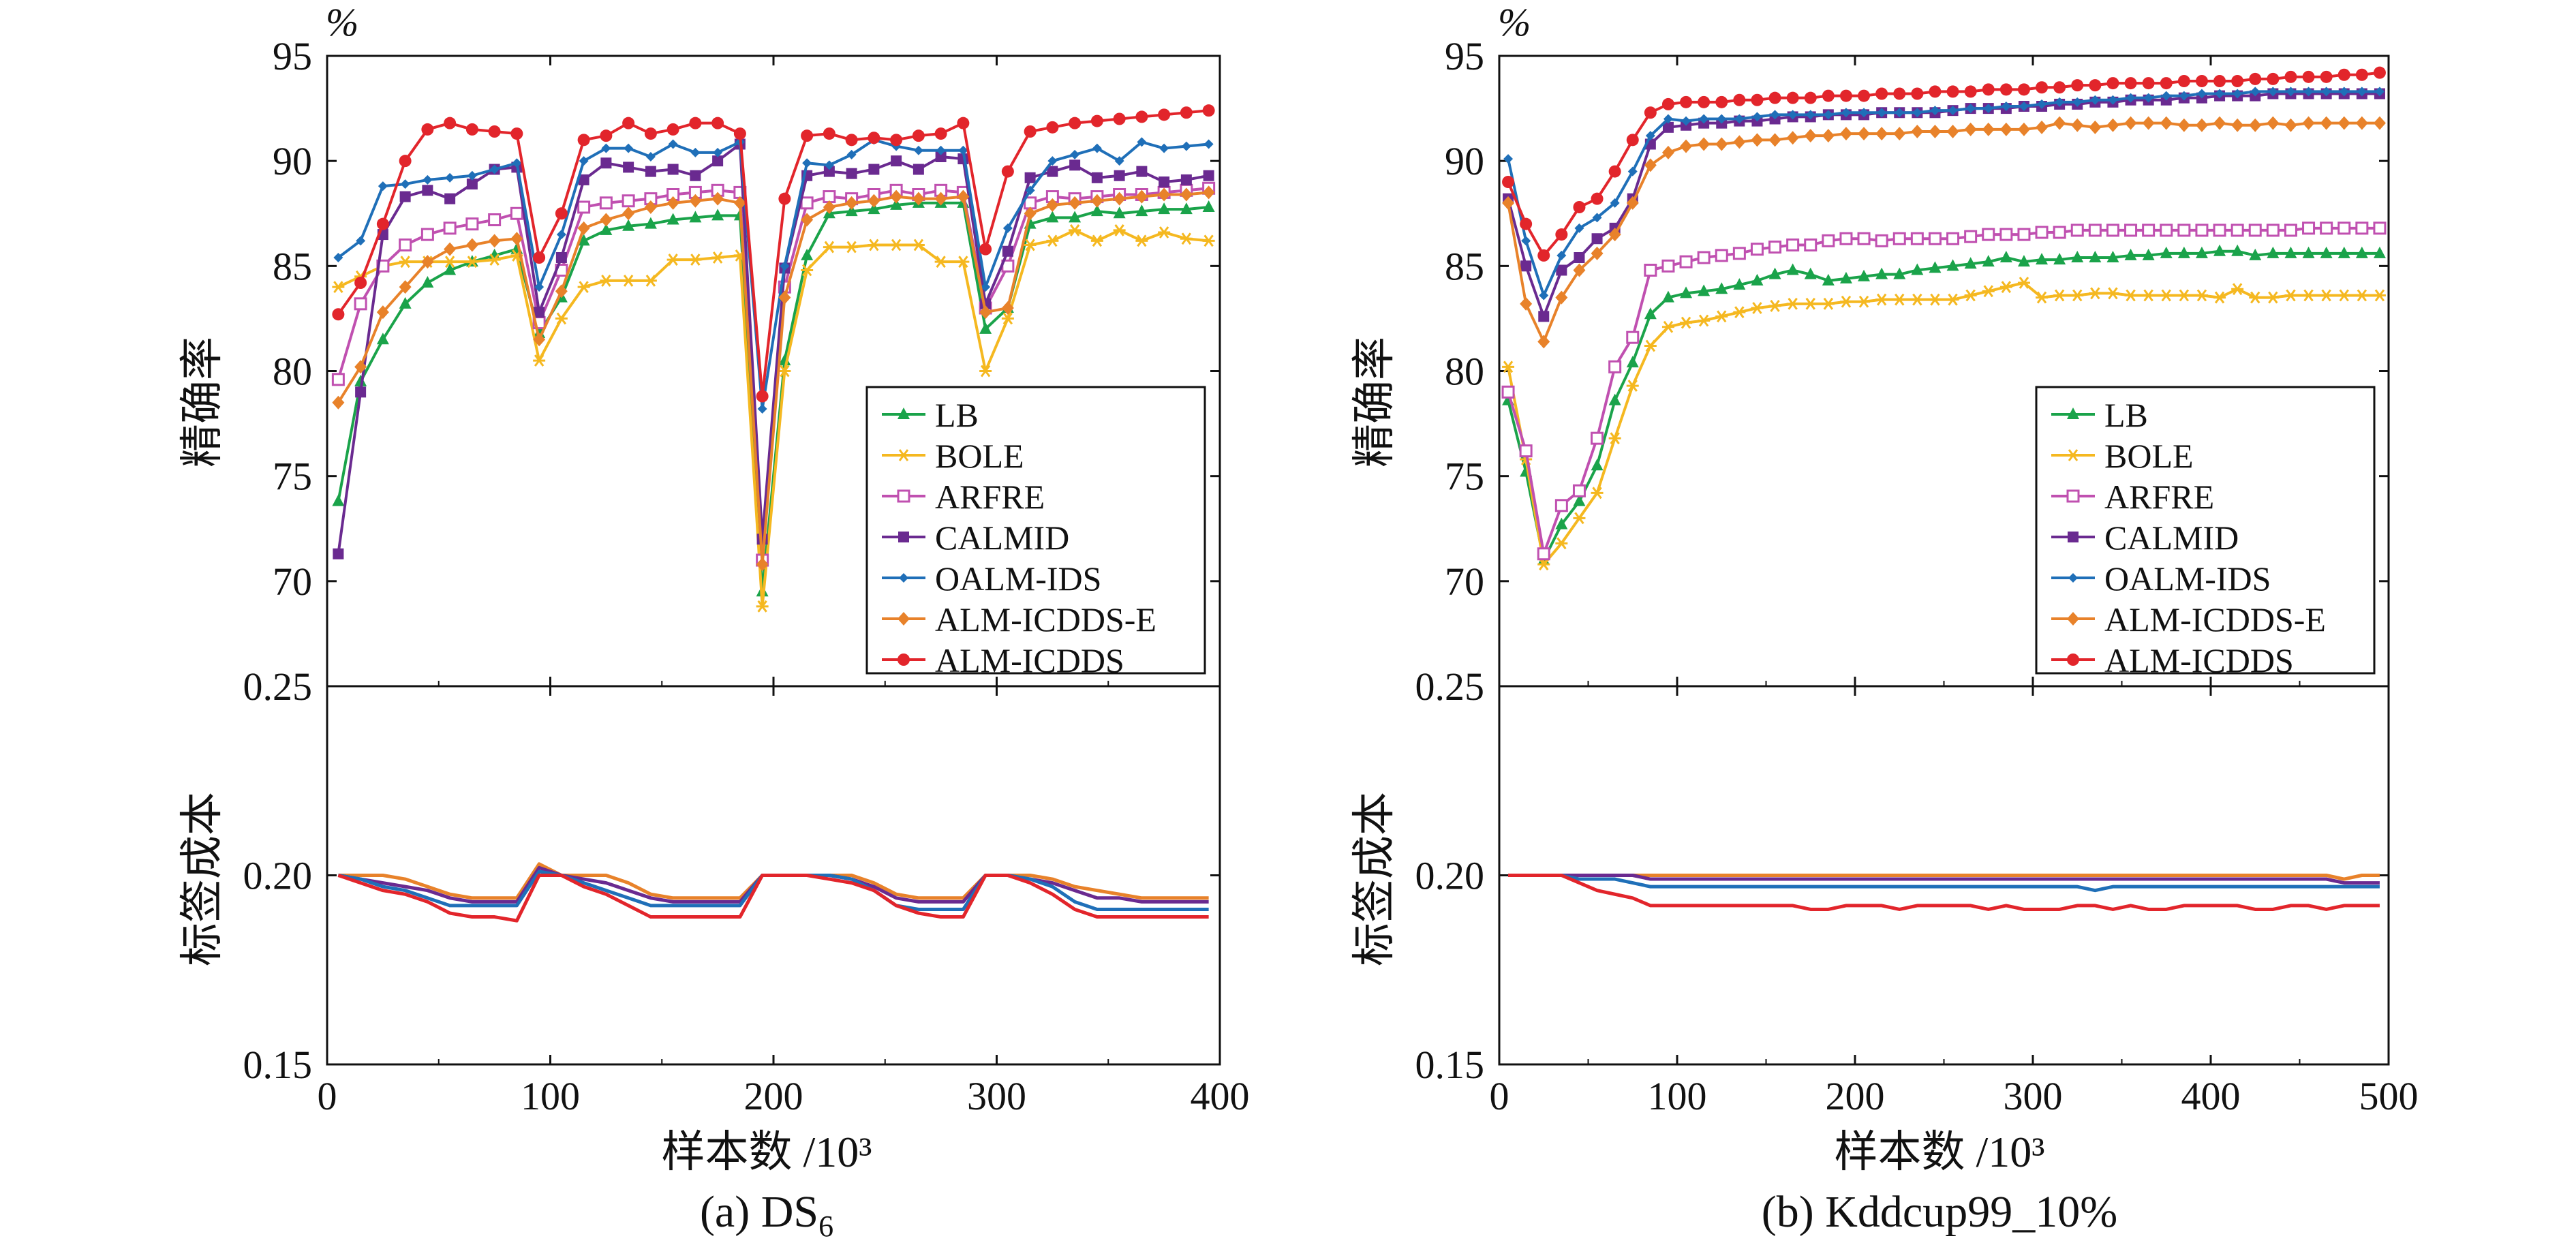 The height and width of the screenshot is (1245, 2576). What do you see at coordinates (202, 879) in the screenshot?
I see `ylabel-labelcost-a: 标签成本` at bounding box center [202, 879].